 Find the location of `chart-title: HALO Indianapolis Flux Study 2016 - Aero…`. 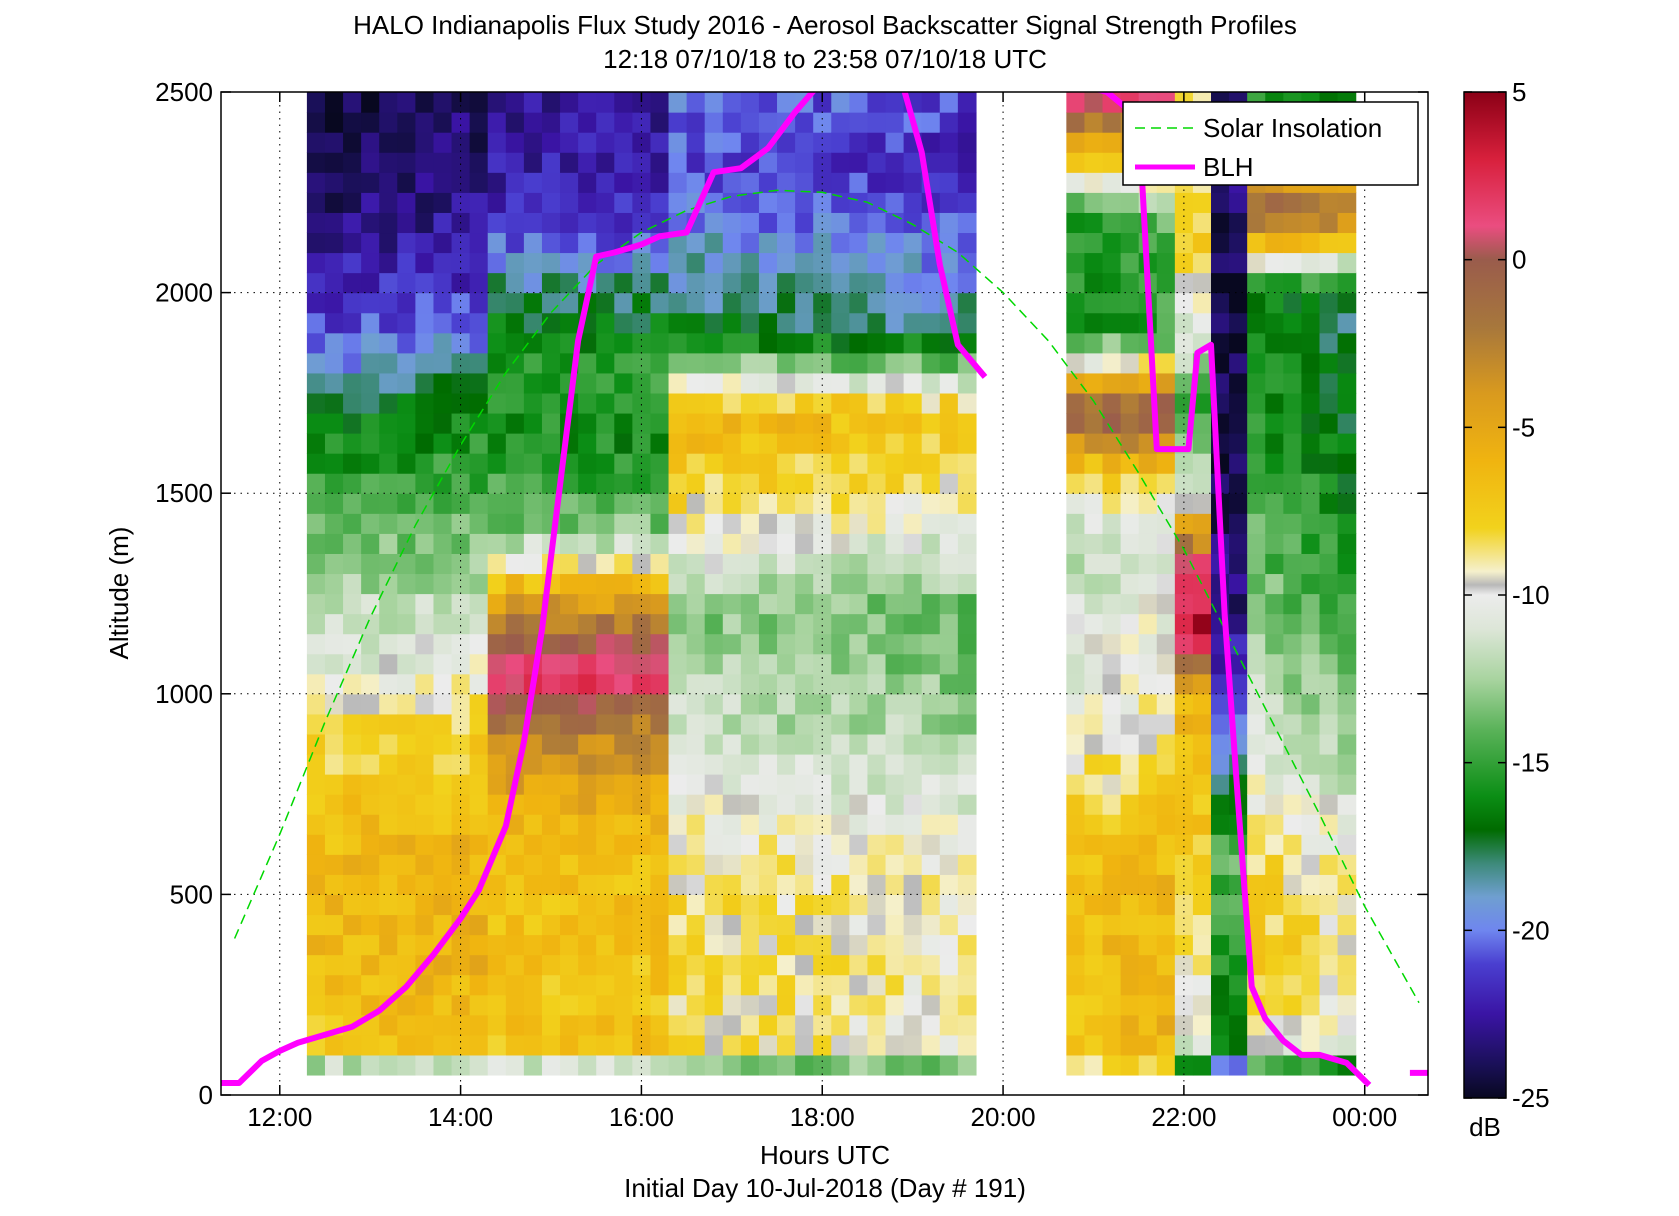

chart-title: HALO Indianapolis Flux Study 2016 - Aero… is located at coordinates (825, 25).